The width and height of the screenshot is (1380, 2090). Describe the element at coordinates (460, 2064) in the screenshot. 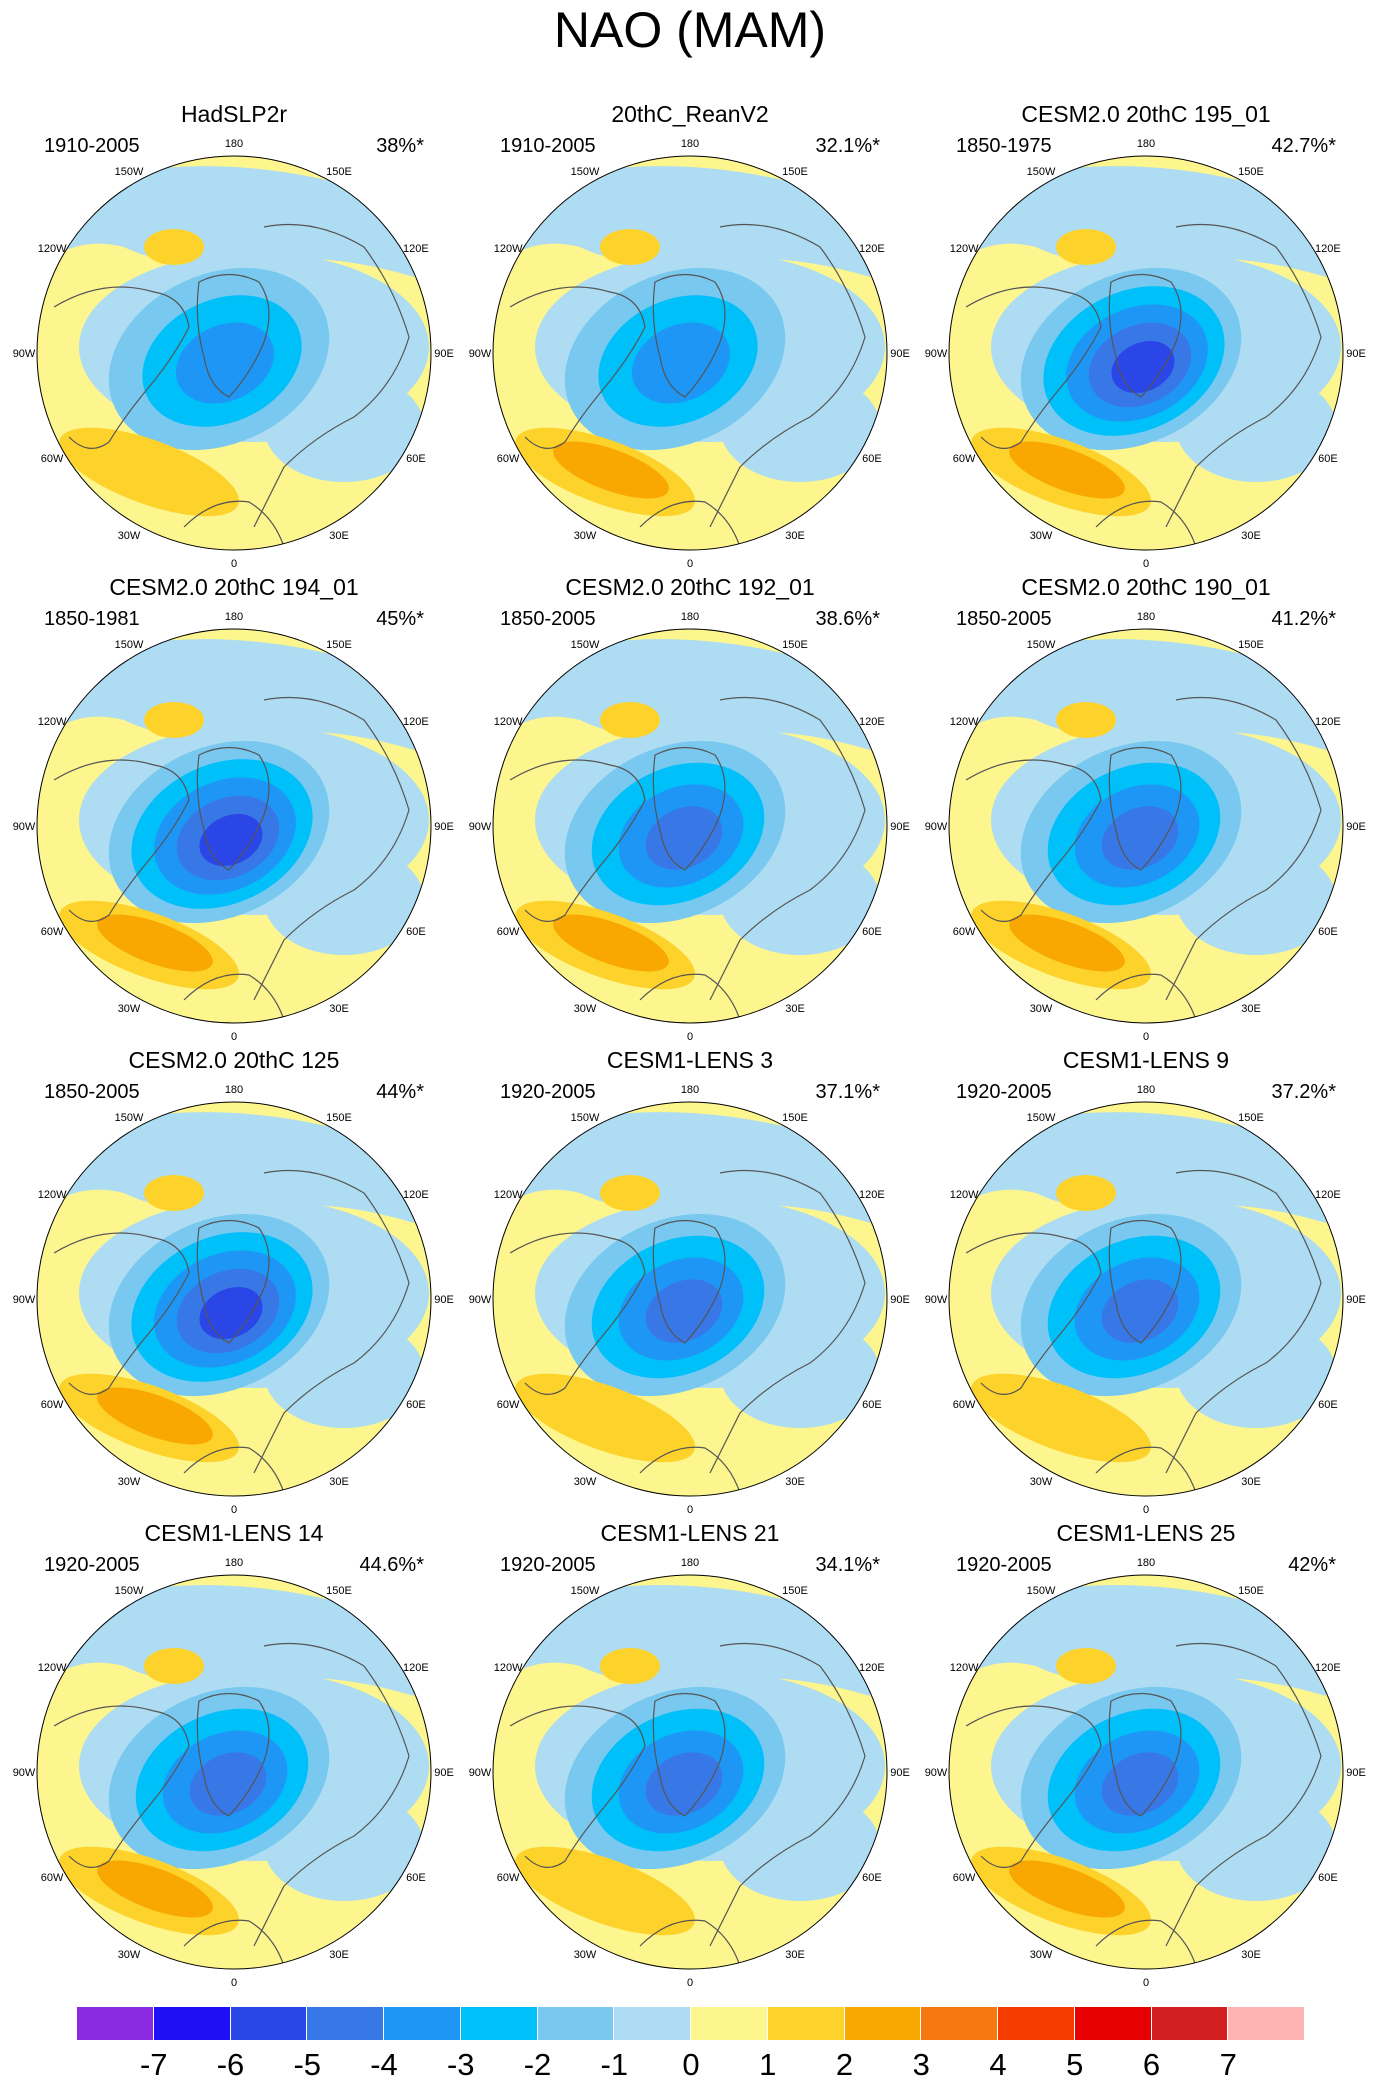

I see `colorbar-tick-label: -3` at that location.